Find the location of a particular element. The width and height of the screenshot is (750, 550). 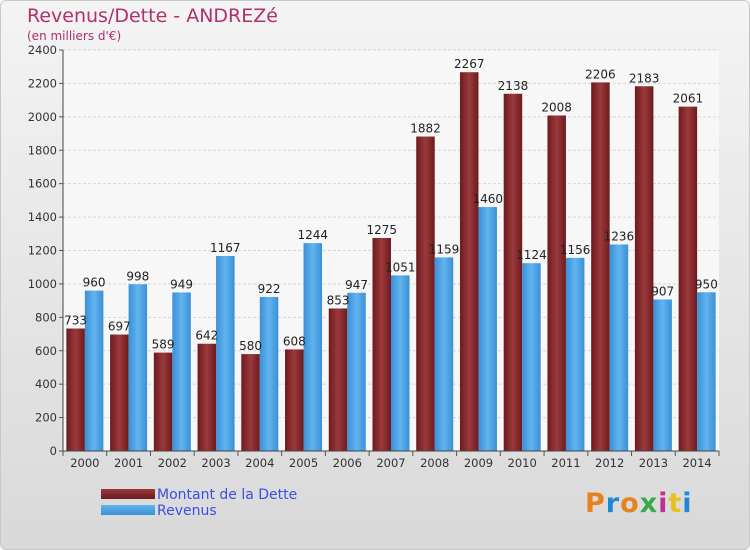

chart-unit-label: (en milliers d'€) is located at coordinates (74, 36).